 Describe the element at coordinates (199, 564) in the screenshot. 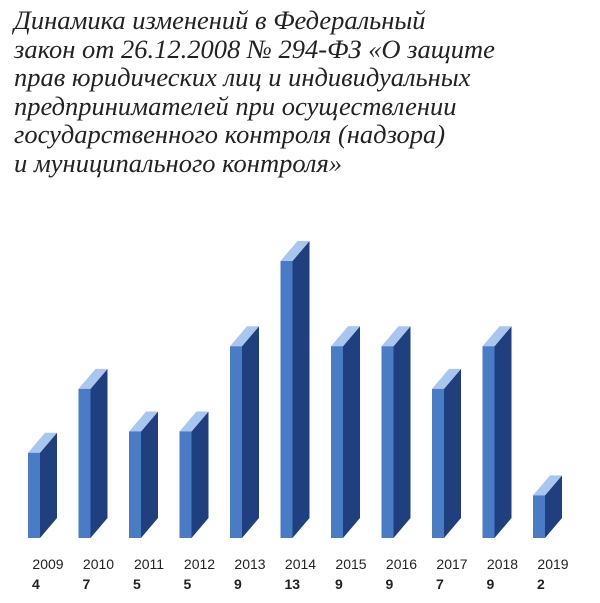

I see `x-tick-label: 2012` at that location.